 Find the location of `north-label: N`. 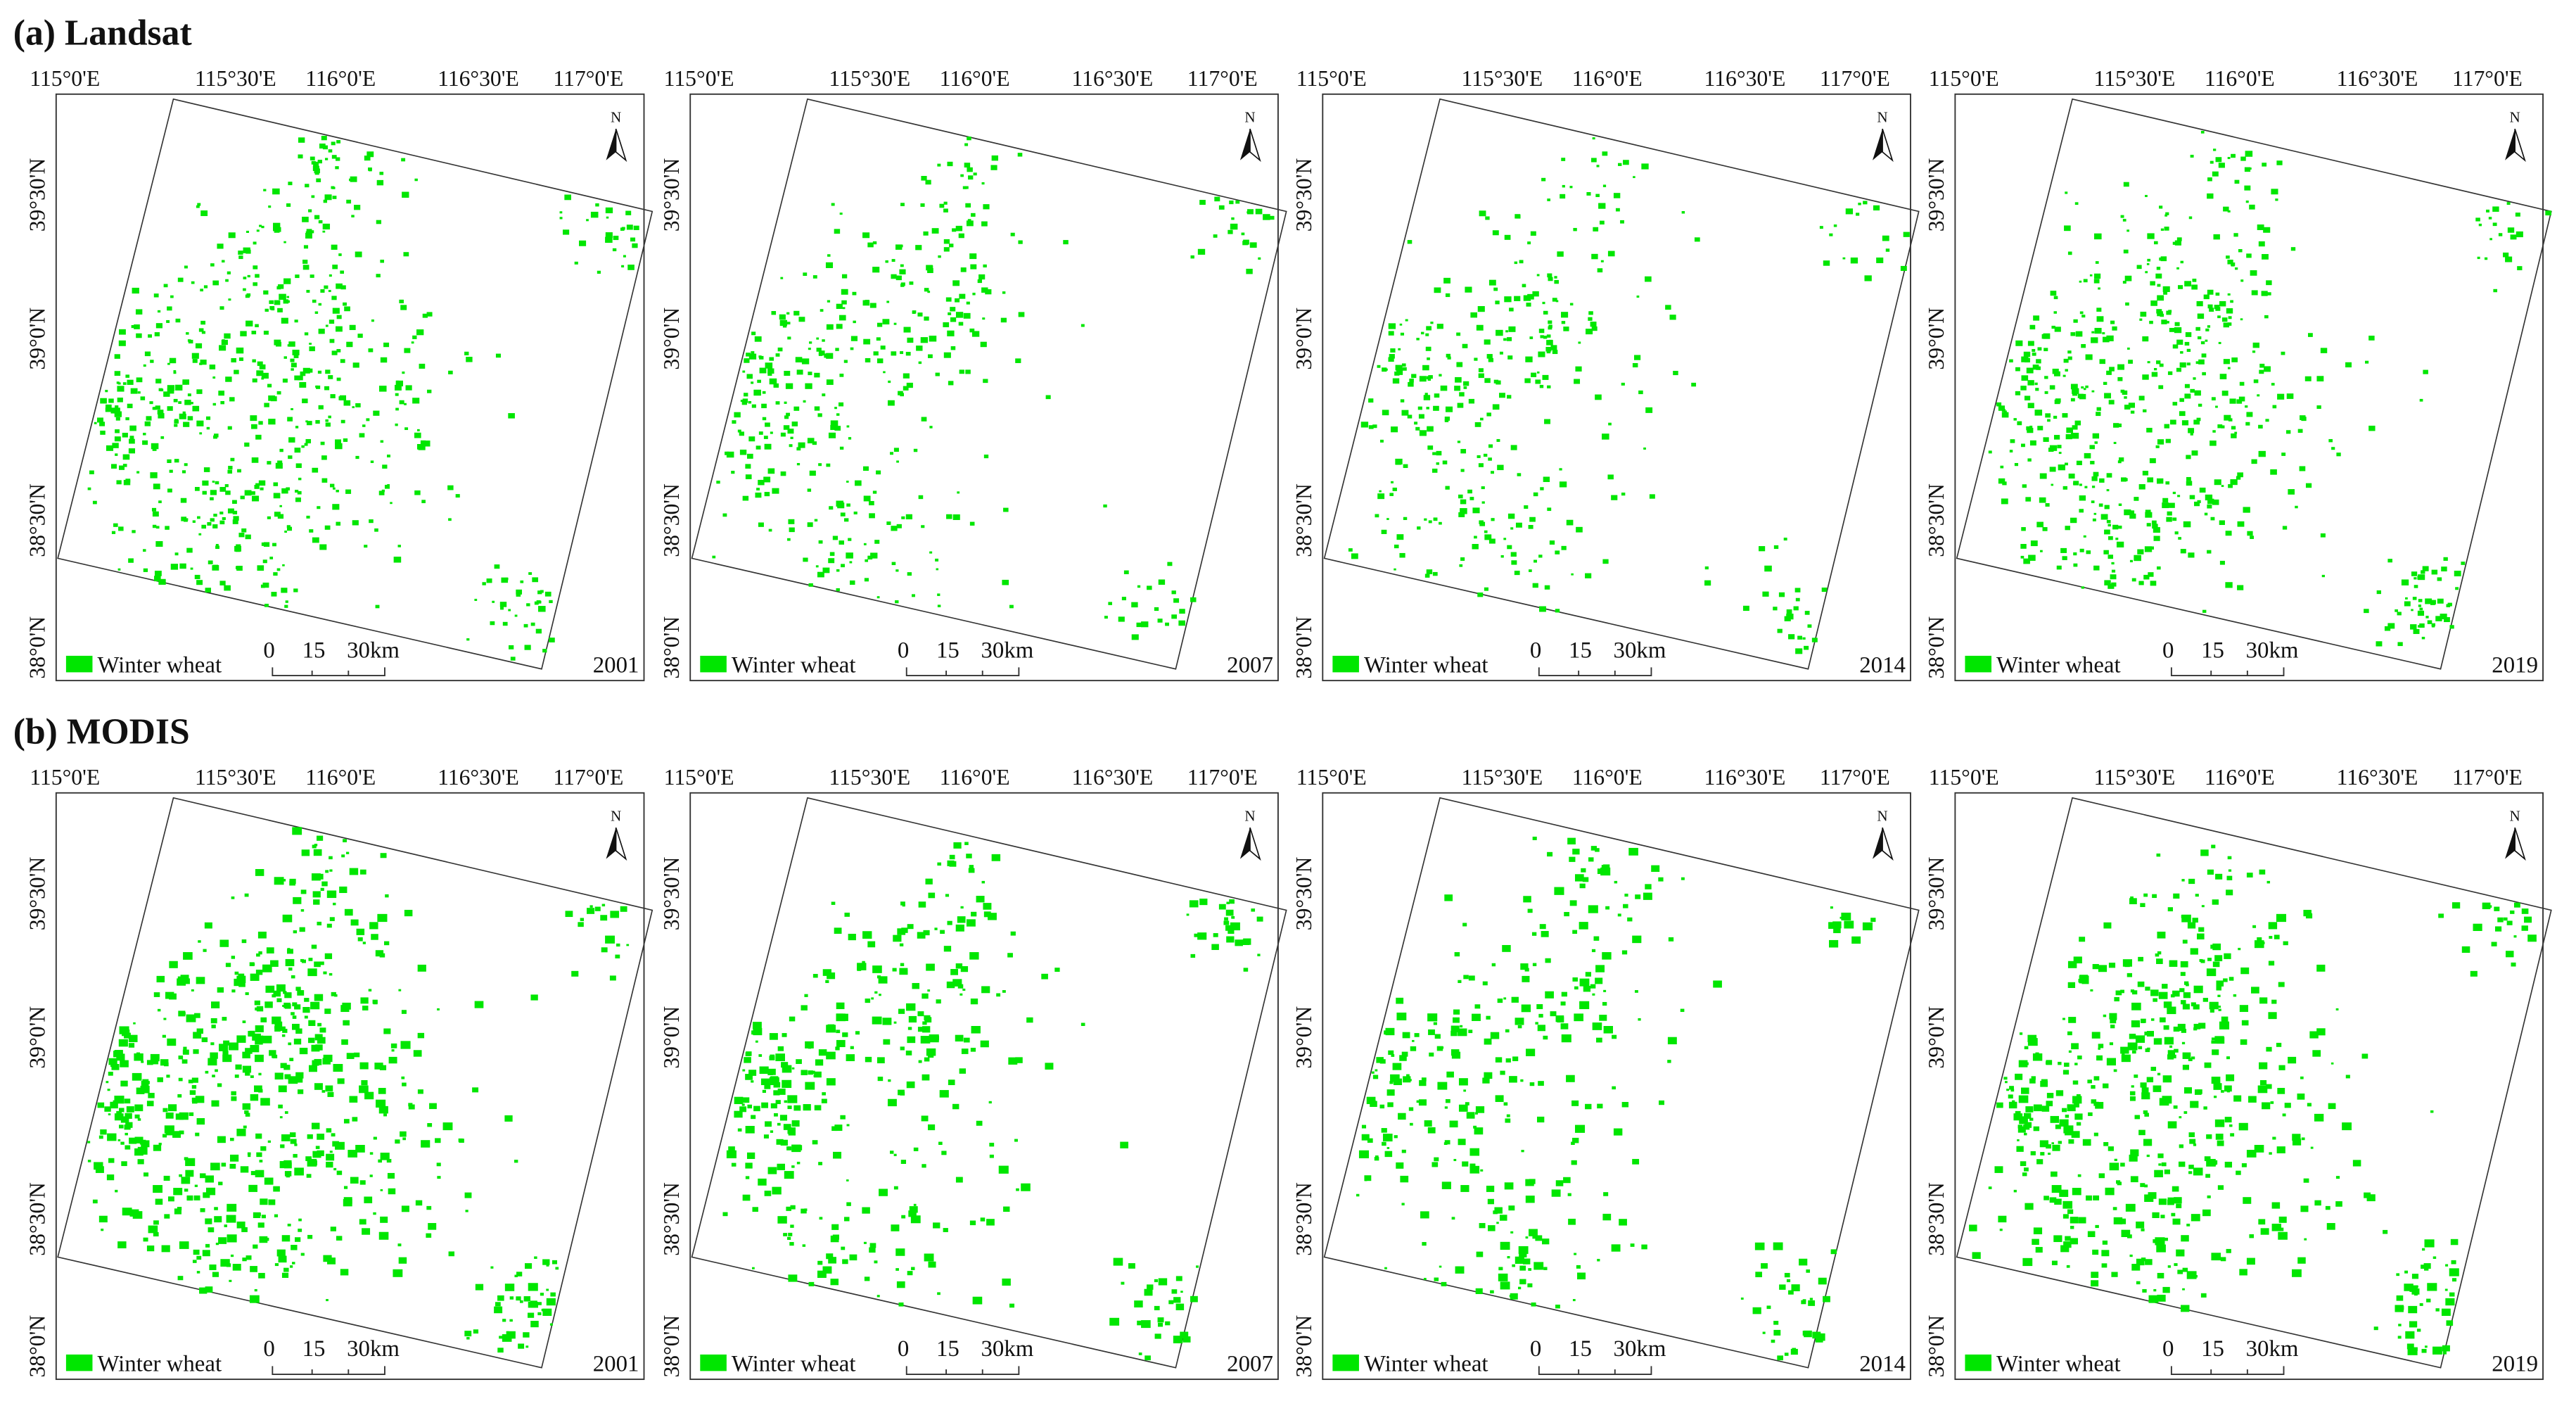

north-label: N is located at coordinates (2515, 117).